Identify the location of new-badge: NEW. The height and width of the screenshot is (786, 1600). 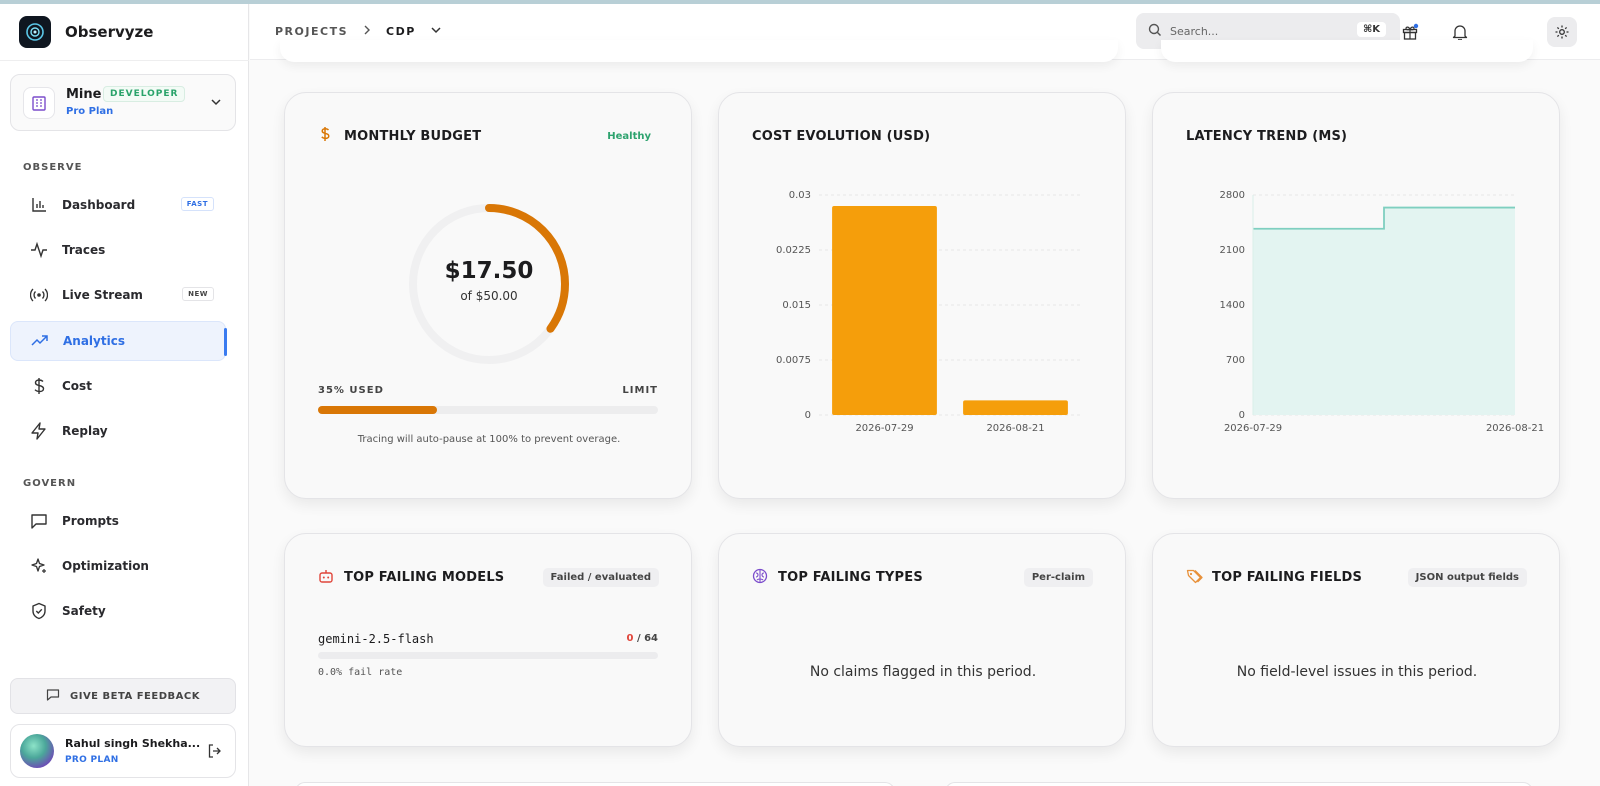
(198, 294).